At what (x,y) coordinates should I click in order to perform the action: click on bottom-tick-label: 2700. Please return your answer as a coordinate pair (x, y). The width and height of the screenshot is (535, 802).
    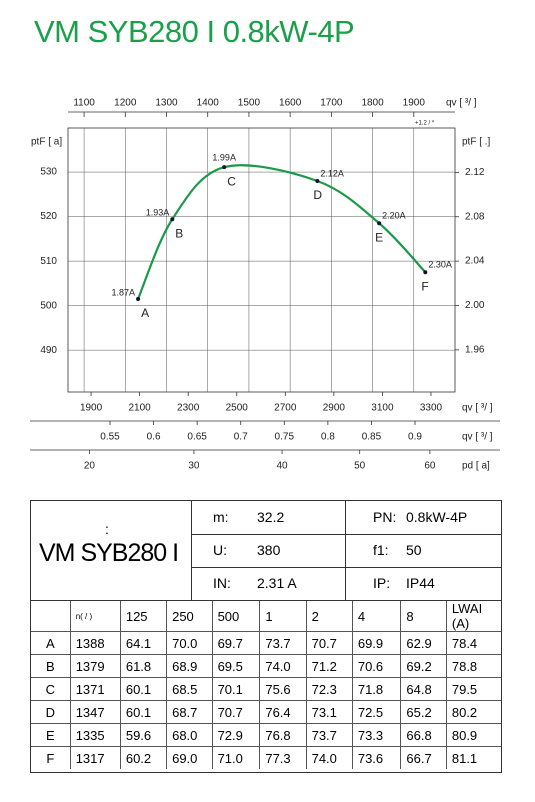
    Looking at the image, I should click on (285, 408).